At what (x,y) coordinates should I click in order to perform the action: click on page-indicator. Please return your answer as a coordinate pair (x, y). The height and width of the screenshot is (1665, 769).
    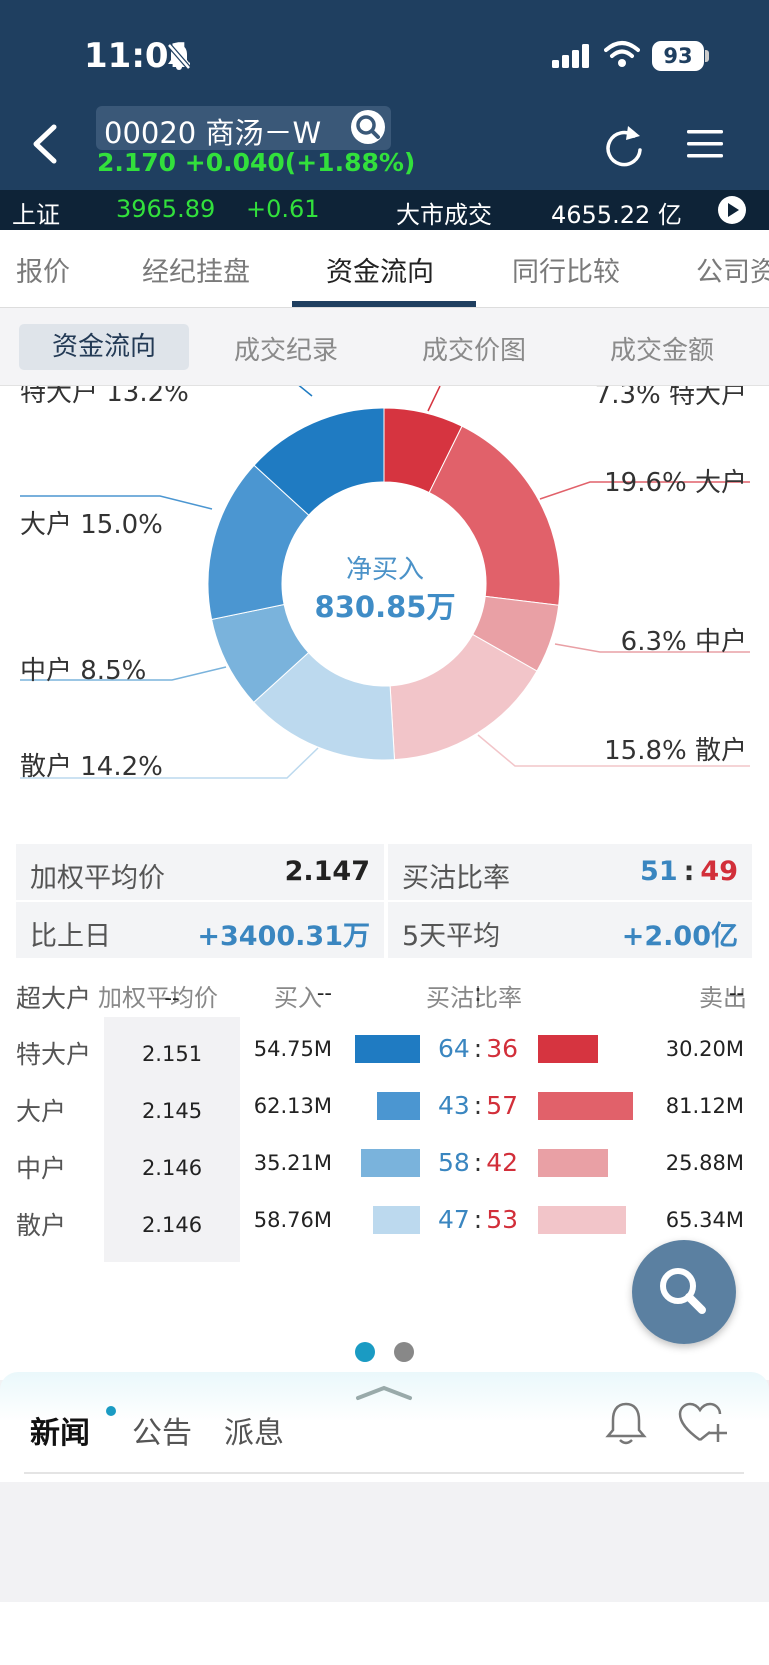
    Looking at the image, I should click on (384, 1355).